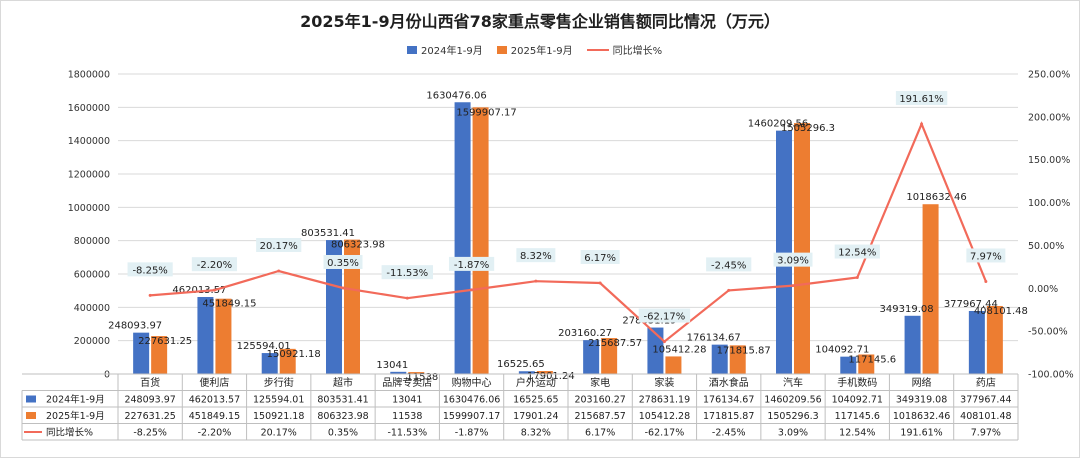 The image size is (1080, 458). What do you see at coordinates (921, 400) in the screenshot?
I see `table-cell: 349319.08` at bounding box center [921, 400].